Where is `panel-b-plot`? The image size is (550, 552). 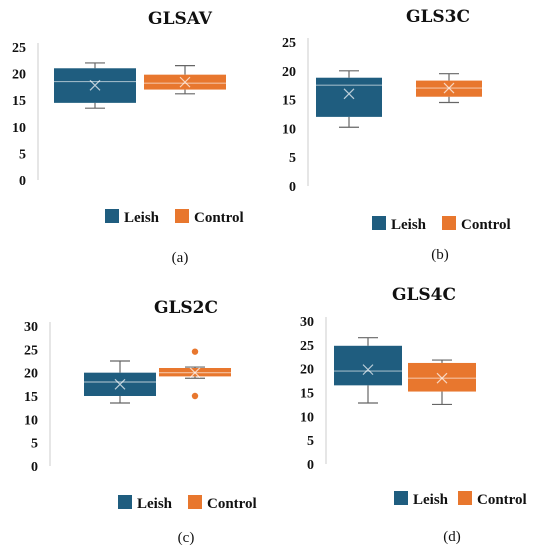
panel-b-plot is located at coordinates (399, 99).